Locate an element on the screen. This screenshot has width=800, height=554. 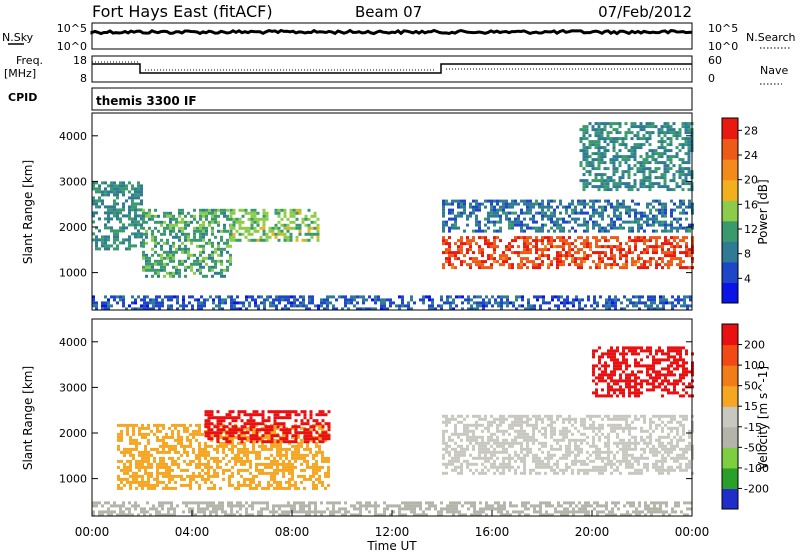
colorbar-tick-label: 24 is located at coordinates (751, 155).